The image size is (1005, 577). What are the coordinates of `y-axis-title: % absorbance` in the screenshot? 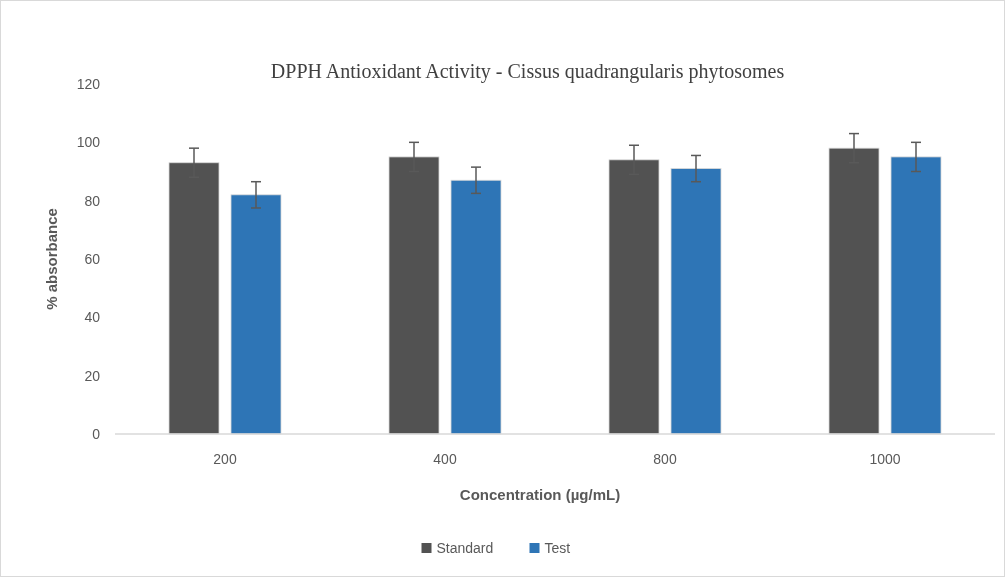 It's located at (51, 259).